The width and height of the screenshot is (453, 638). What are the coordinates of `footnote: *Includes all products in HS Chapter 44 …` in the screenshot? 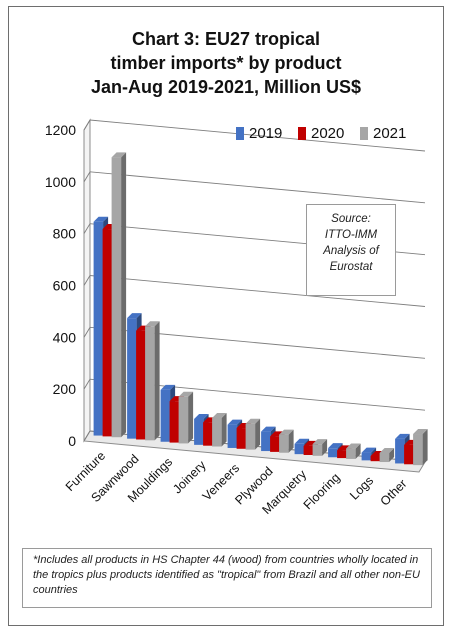 It's located at (227, 578).